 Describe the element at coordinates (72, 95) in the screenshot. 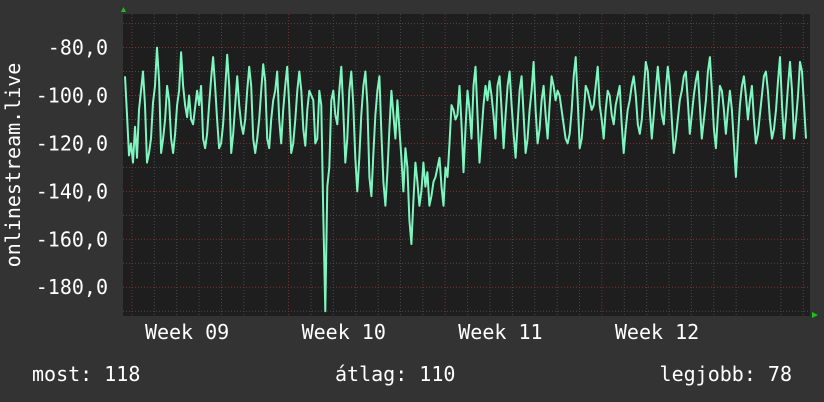

I see `y-tick-label: -100,0` at that location.